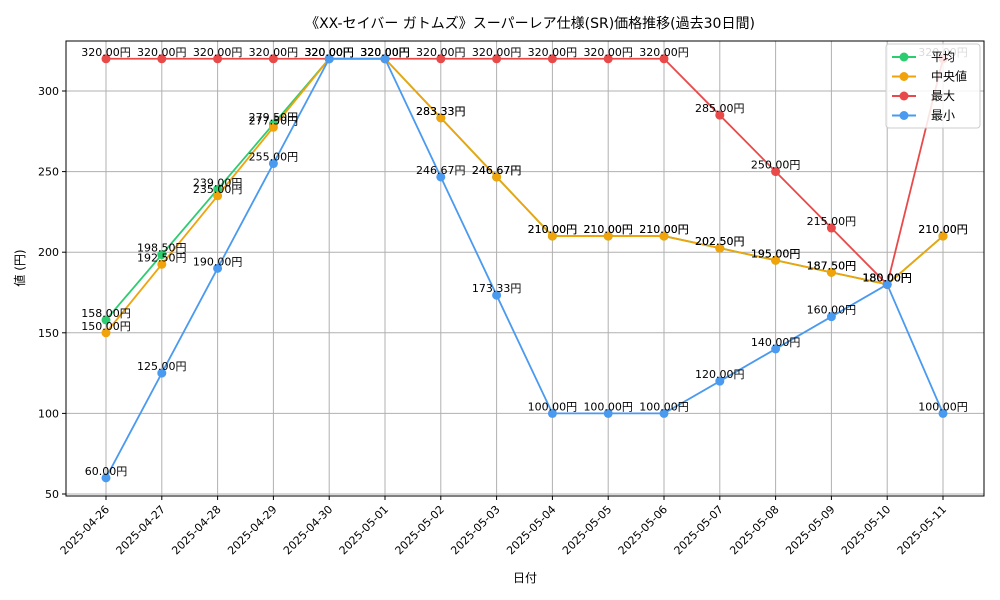 This screenshot has width=1000, height=600. Describe the element at coordinates (531, 530) in the screenshot. I see `x-tick-label: 2025-05-04` at that location.